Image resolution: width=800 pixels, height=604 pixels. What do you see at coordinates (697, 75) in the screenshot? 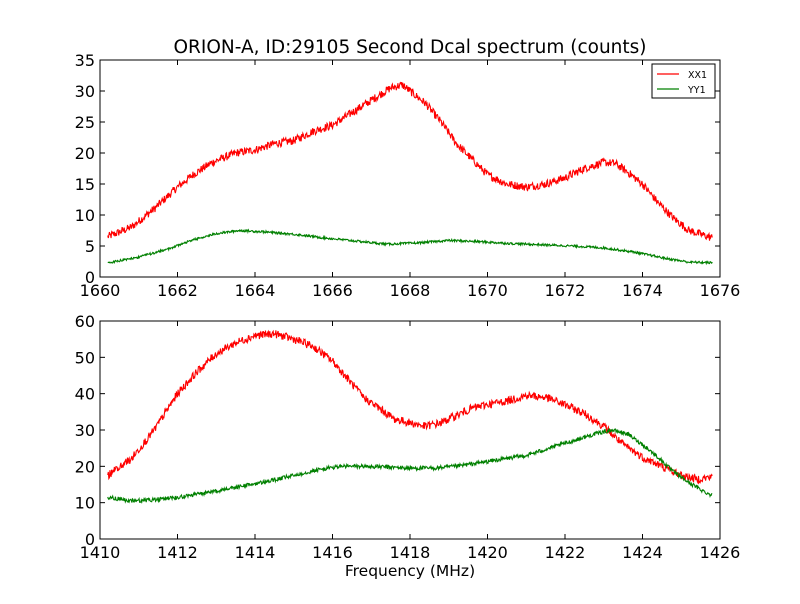
I see `legend-label-xx1: XX1` at bounding box center [697, 75].